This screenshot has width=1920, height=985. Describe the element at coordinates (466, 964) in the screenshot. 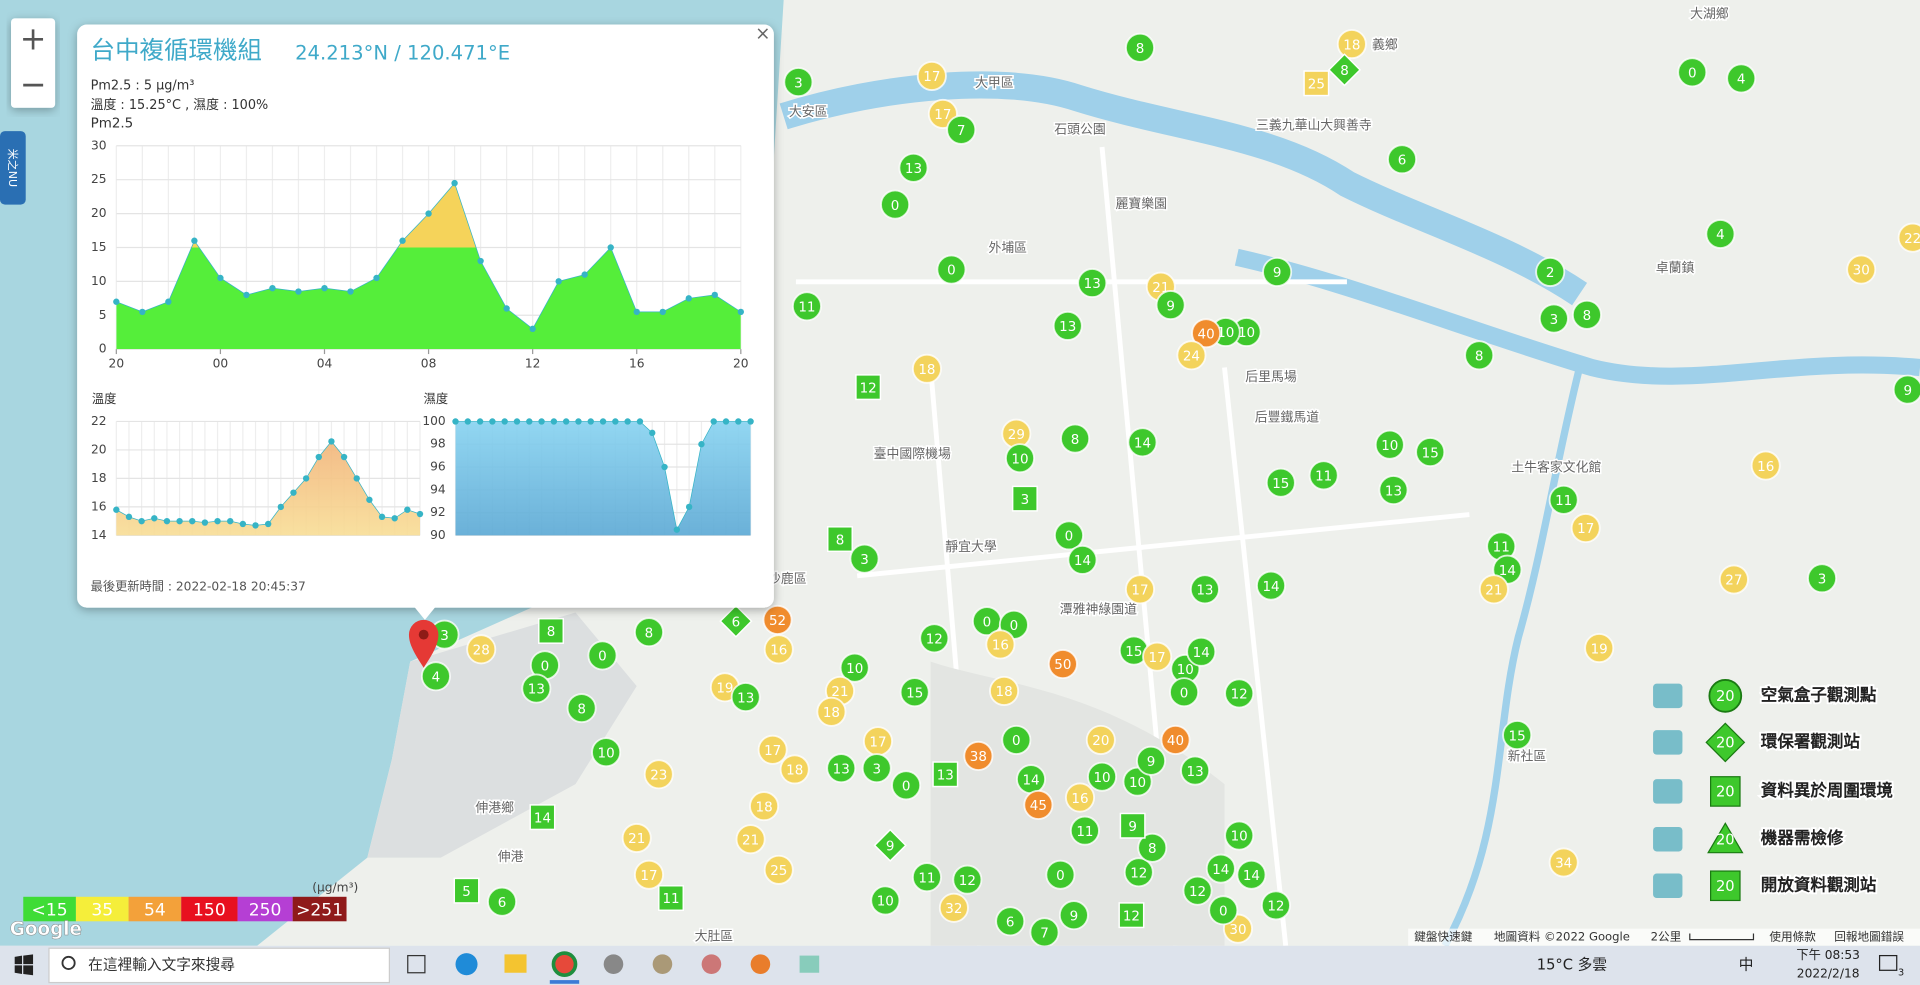

I see `edge-icon` at that location.